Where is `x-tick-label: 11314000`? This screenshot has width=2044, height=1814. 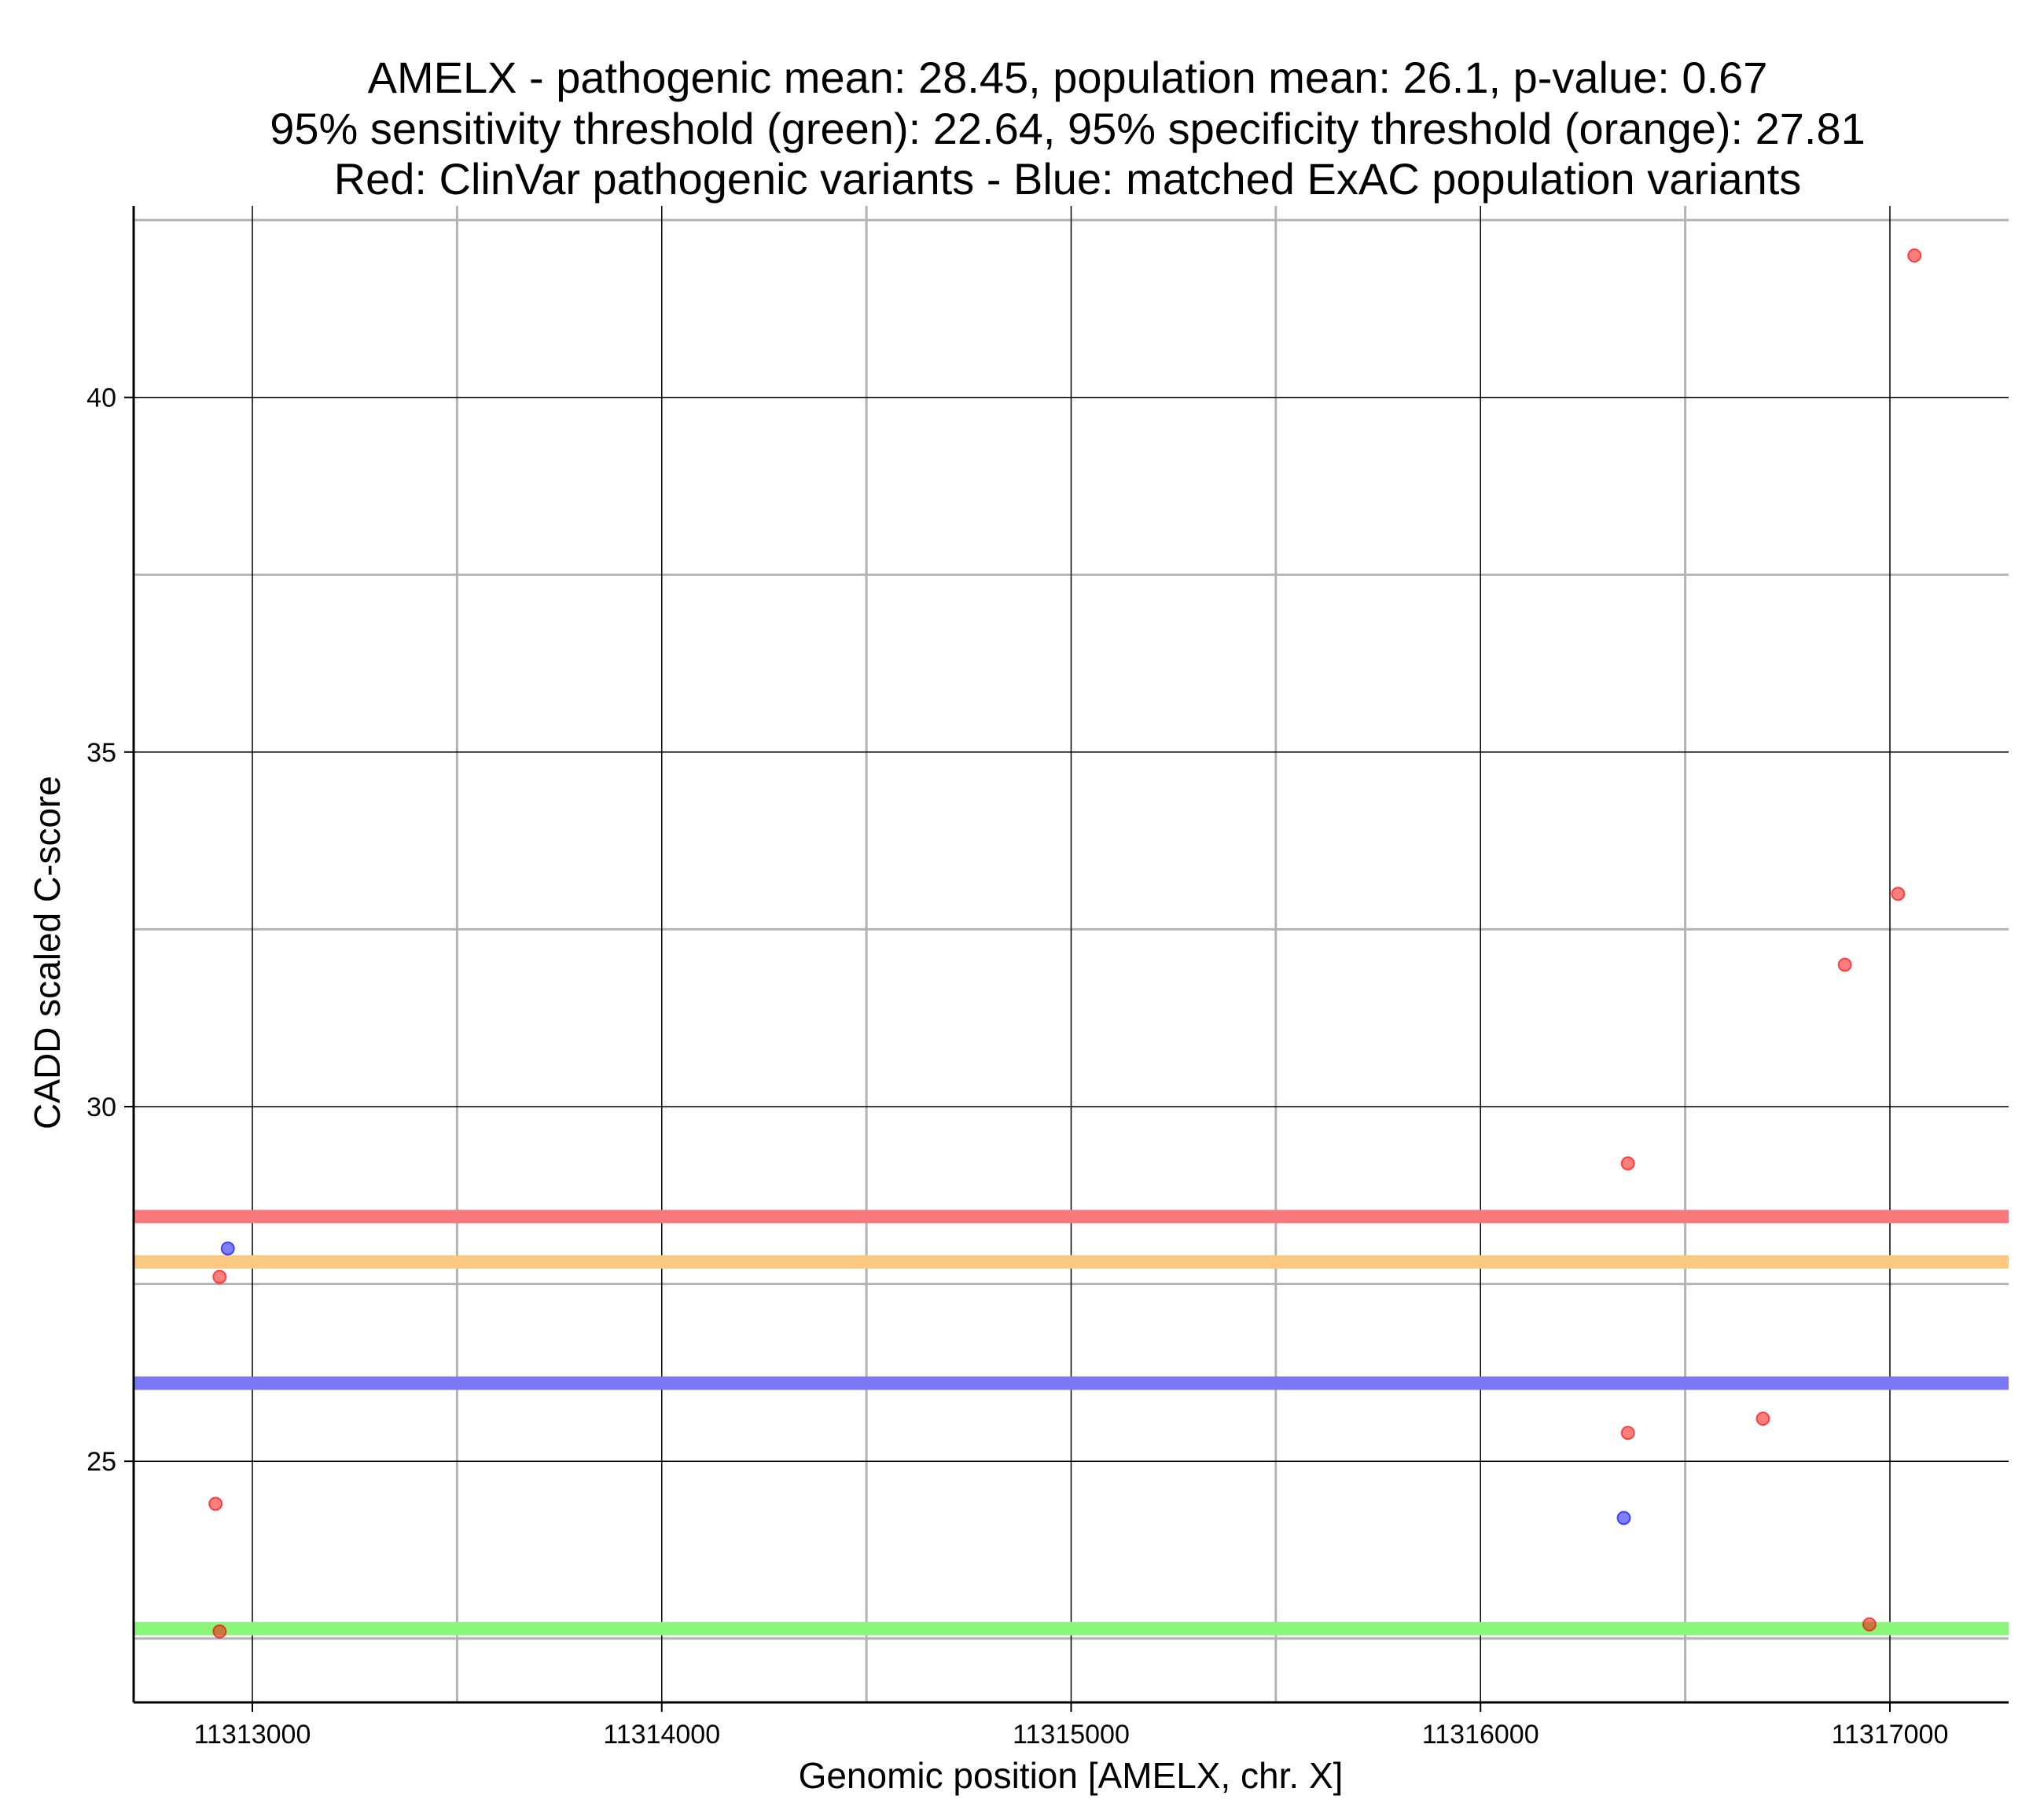
x-tick-label: 11314000 is located at coordinates (661, 1735).